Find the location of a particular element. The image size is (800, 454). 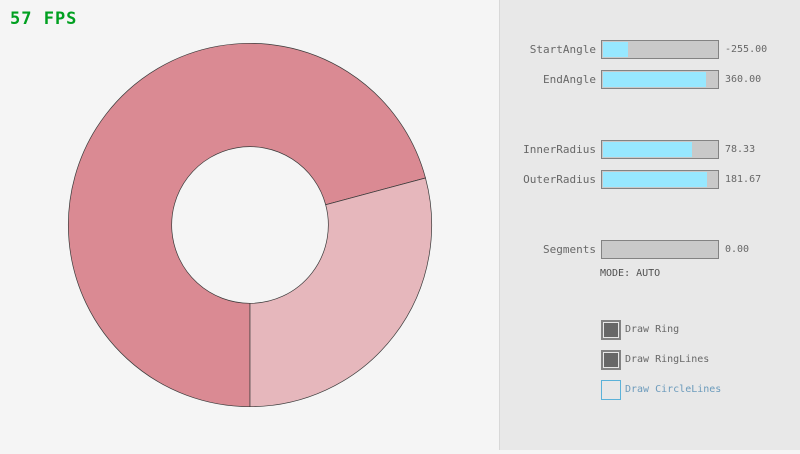

outer-radius-slider is located at coordinates (660, 179).